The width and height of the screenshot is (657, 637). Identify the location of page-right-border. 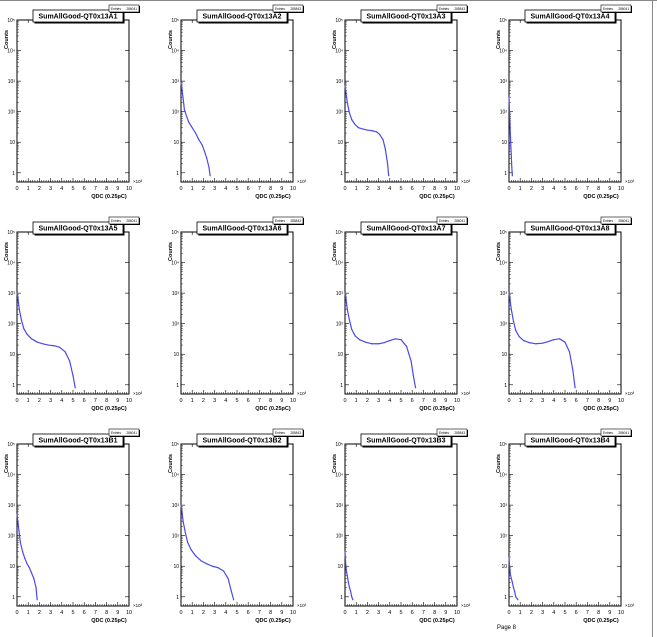
(652, 318).